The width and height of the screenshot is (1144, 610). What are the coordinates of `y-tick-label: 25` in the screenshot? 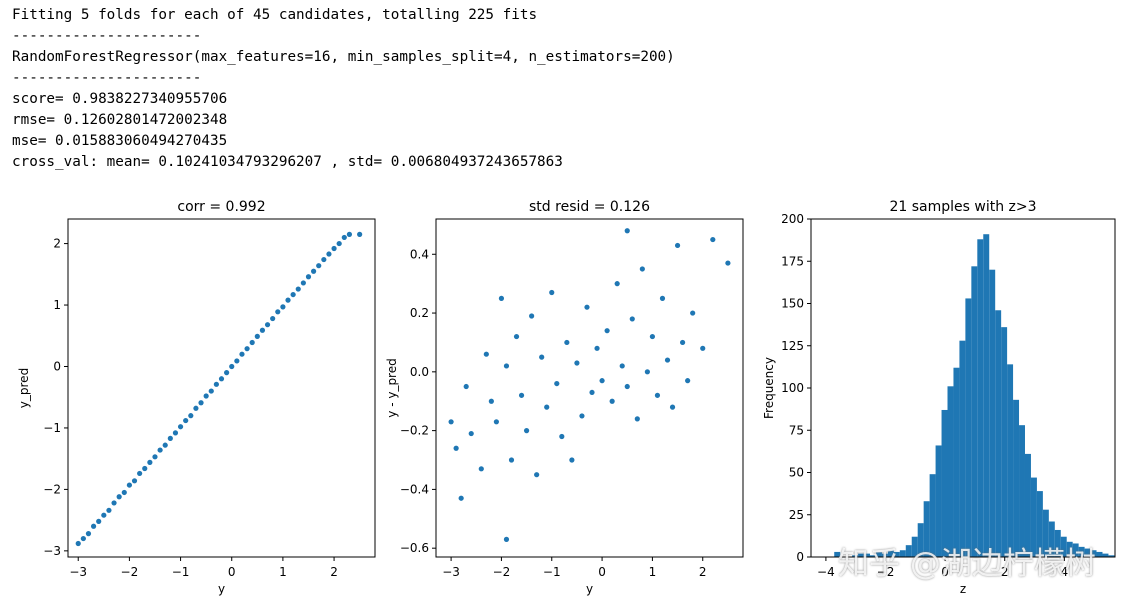 It's located at (796, 515).